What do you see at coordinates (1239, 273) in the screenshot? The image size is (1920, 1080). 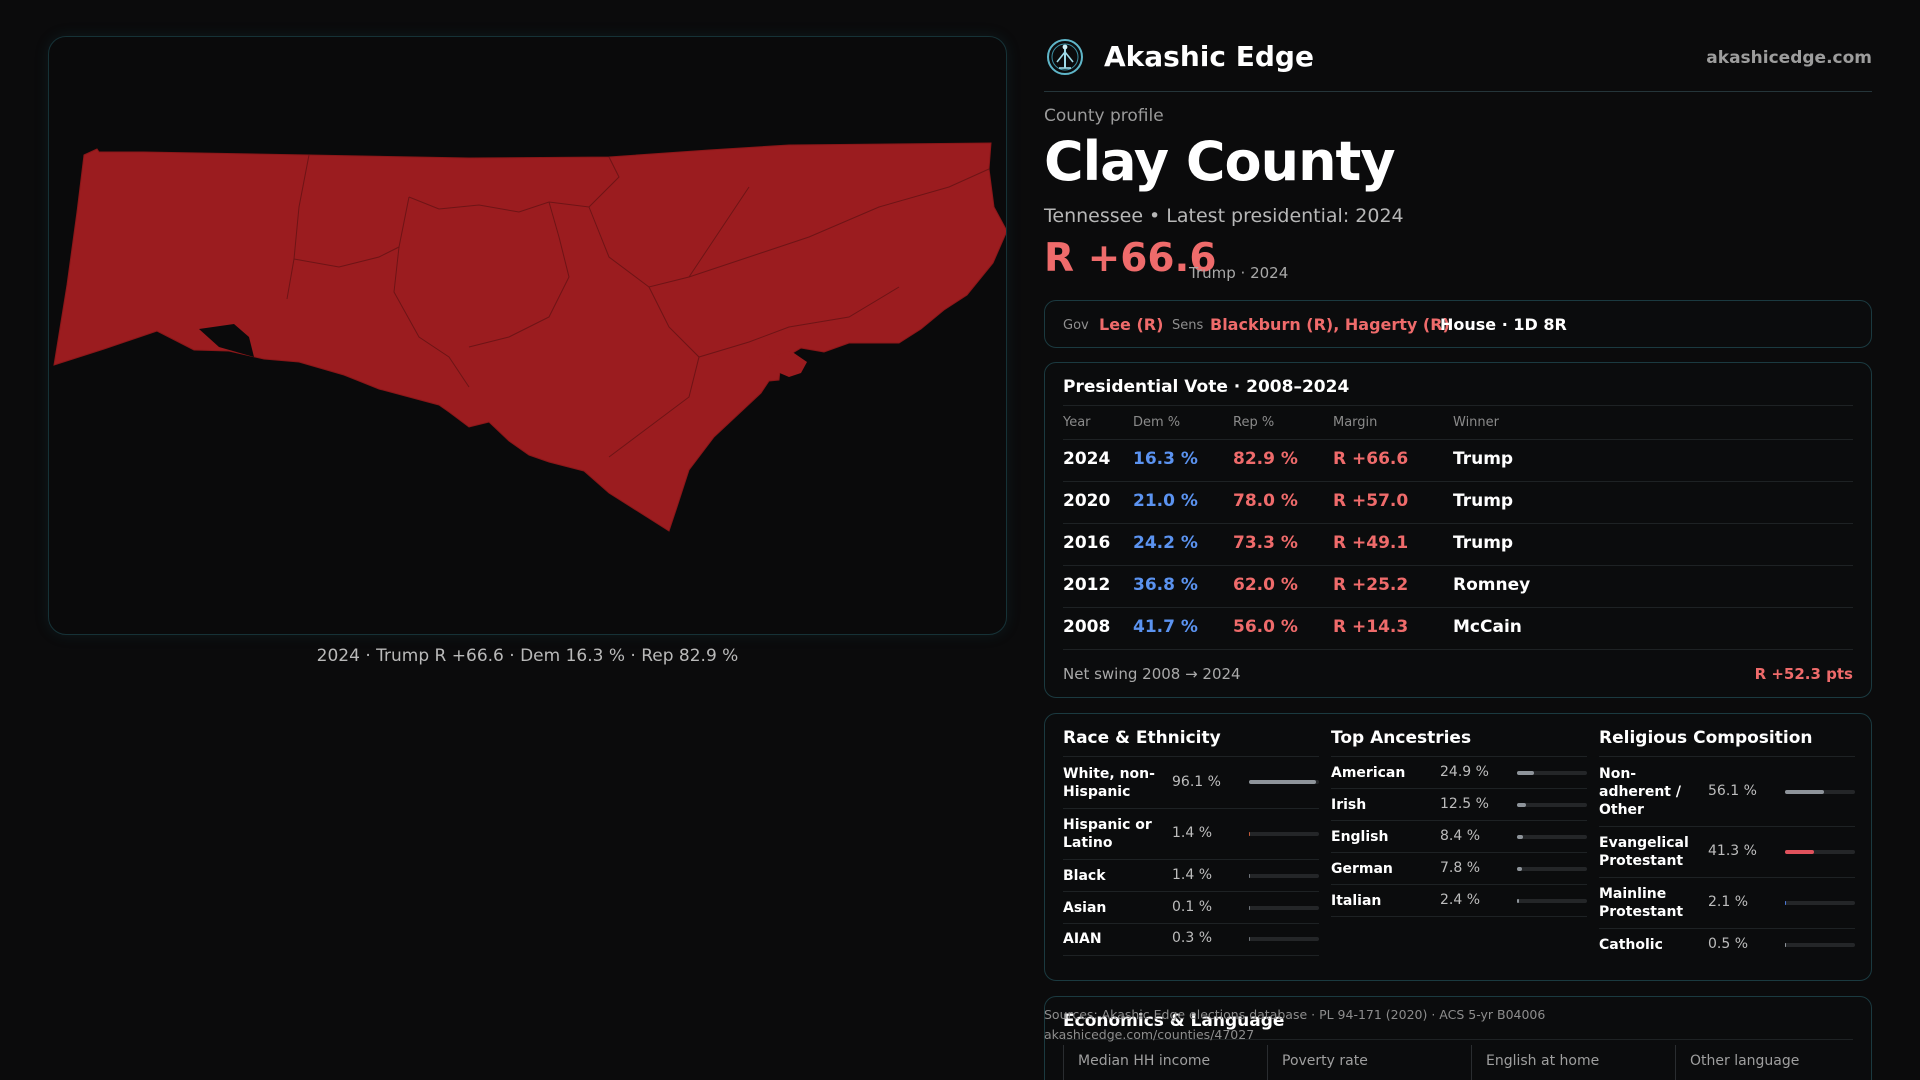 I see `latest-margin-note: Trump · 2024` at bounding box center [1239, 273].